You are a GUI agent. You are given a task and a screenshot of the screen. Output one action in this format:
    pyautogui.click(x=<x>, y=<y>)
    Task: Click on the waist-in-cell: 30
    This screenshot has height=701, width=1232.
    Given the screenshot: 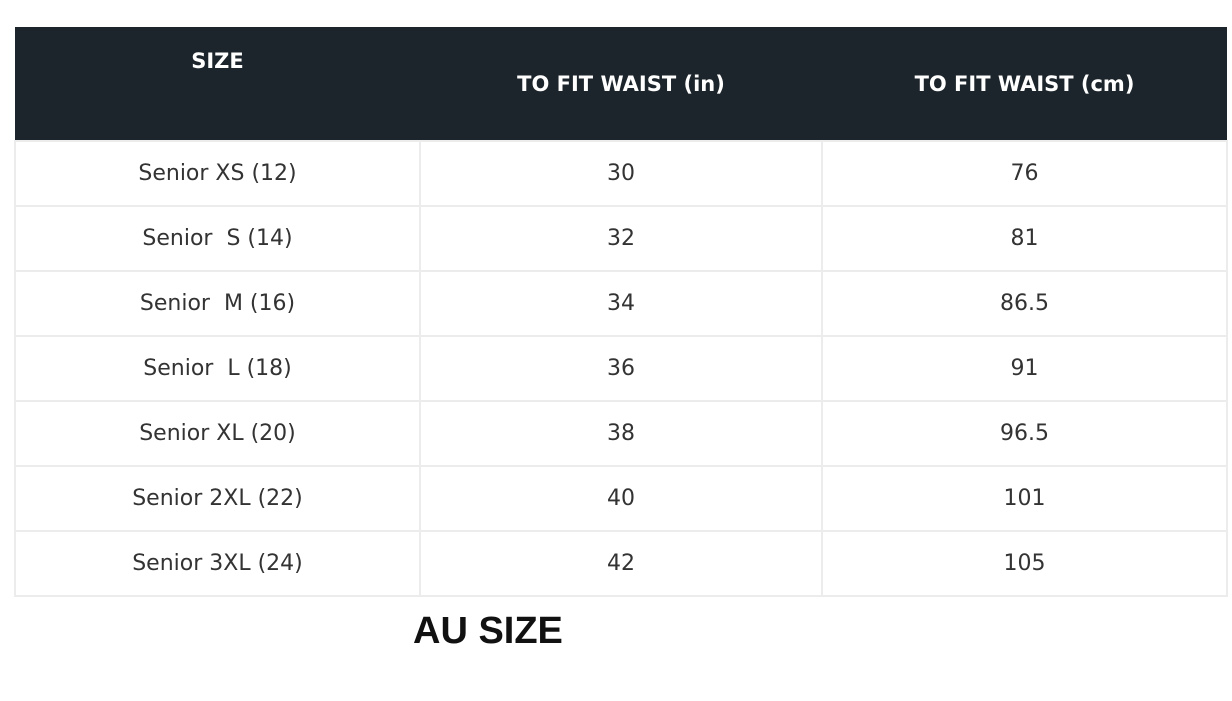 What is the action you would take?
    pyautogui.click(x=621, y=173)
    